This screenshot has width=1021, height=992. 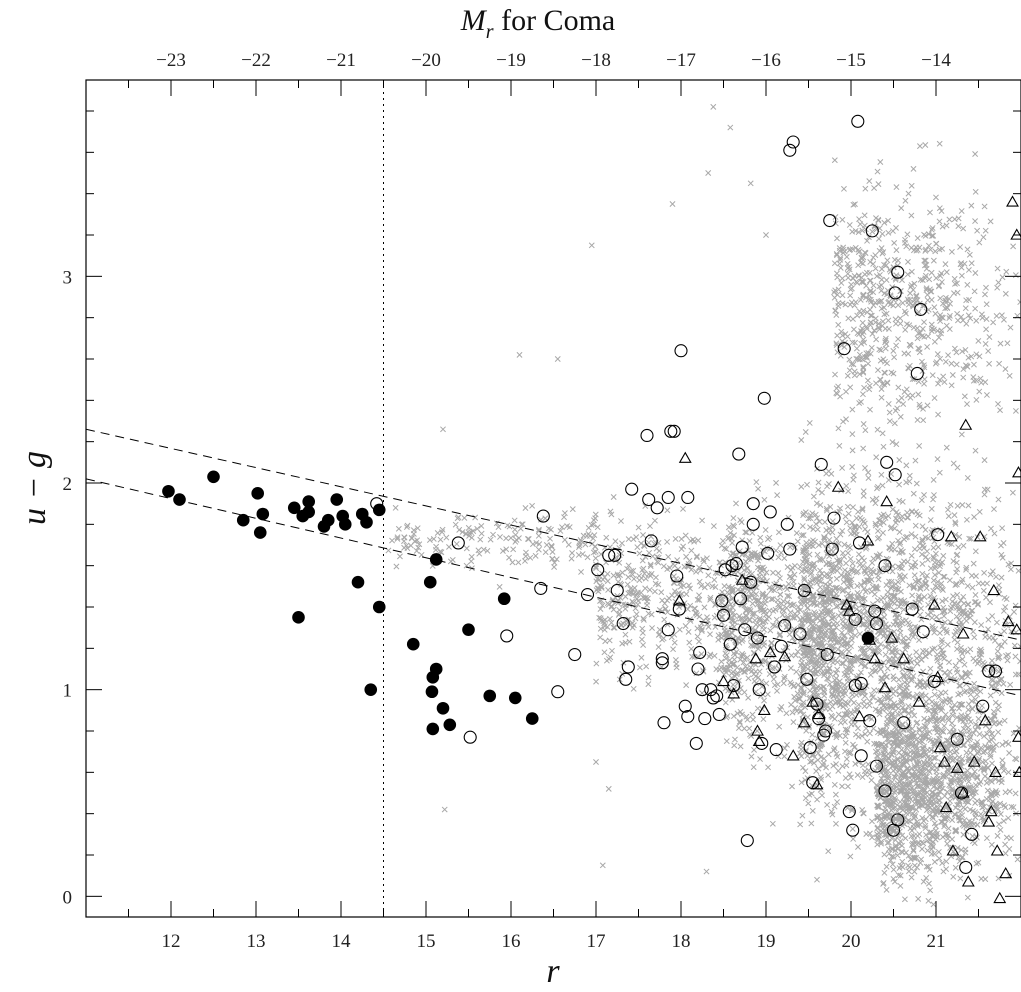 I want to click on open-triangle-point, so click(x=1012, y=201).